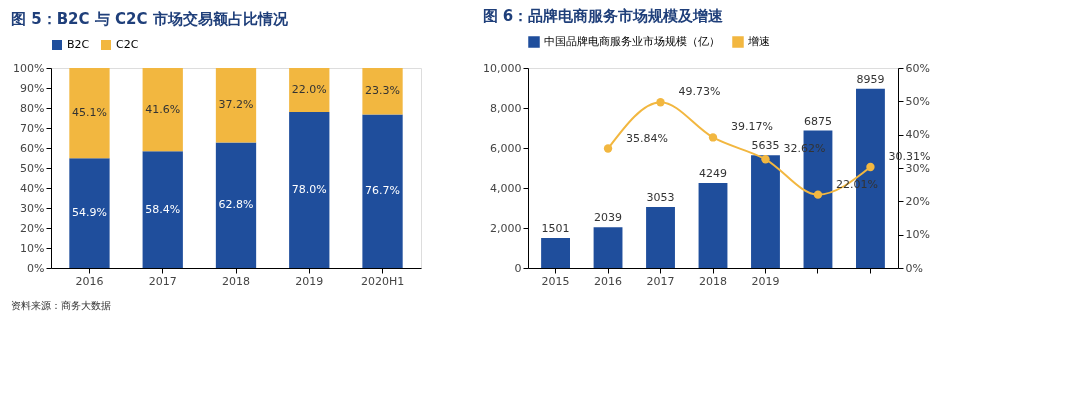  Describe the element at coordinates (817, 121) in the screenshot. I see `data-label: 6875` at that location.